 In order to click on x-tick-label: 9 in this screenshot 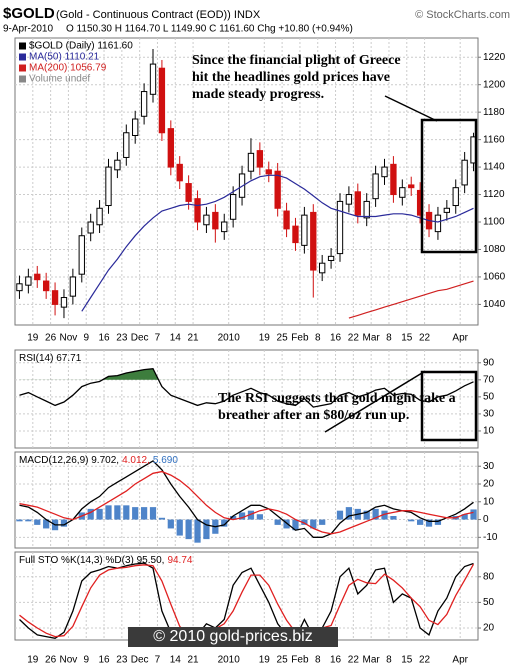, I will do `click(86, 338)`.